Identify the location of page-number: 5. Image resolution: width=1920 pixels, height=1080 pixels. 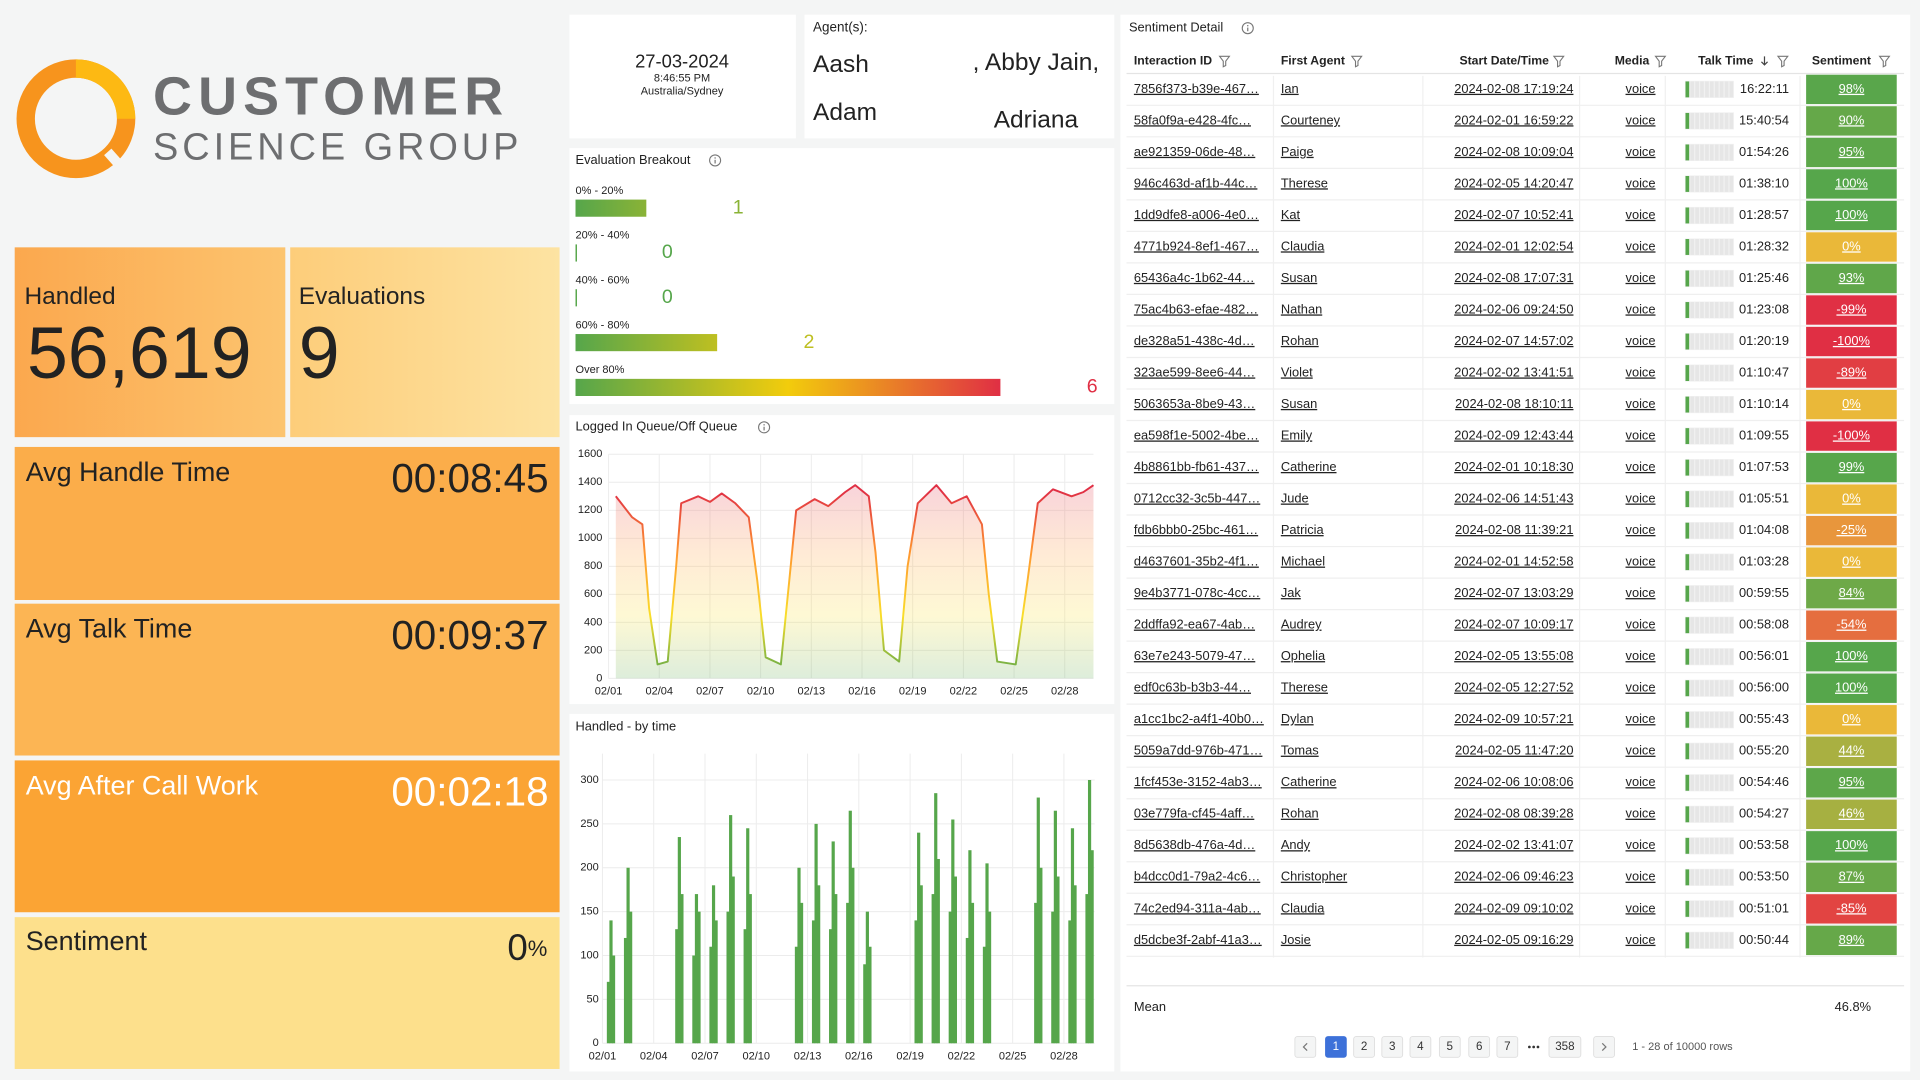
(1450, 1046).